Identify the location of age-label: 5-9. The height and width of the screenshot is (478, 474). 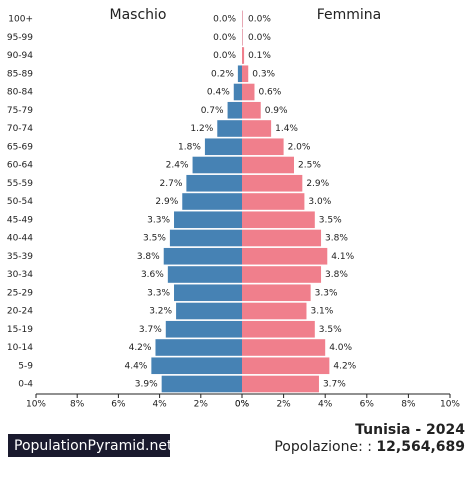
(25, 366).